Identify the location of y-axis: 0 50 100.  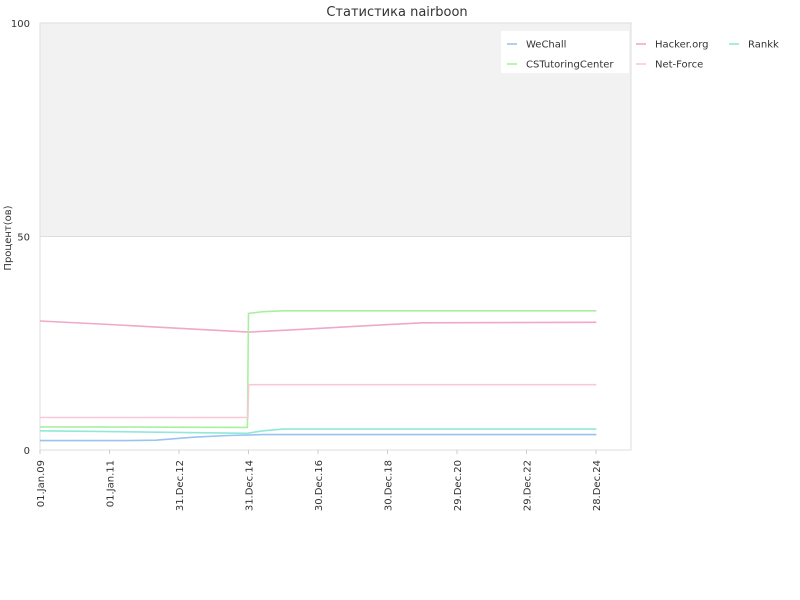
(20, 238).